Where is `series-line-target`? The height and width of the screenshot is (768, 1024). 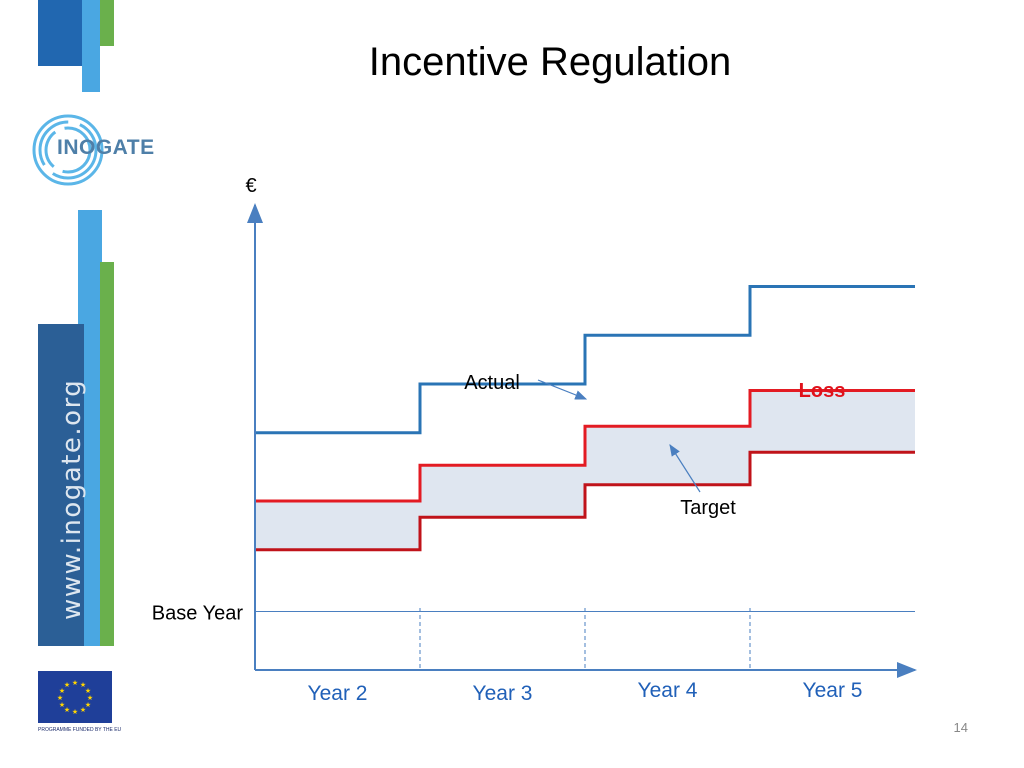
series-line-target is located at coordinates (585, 501).